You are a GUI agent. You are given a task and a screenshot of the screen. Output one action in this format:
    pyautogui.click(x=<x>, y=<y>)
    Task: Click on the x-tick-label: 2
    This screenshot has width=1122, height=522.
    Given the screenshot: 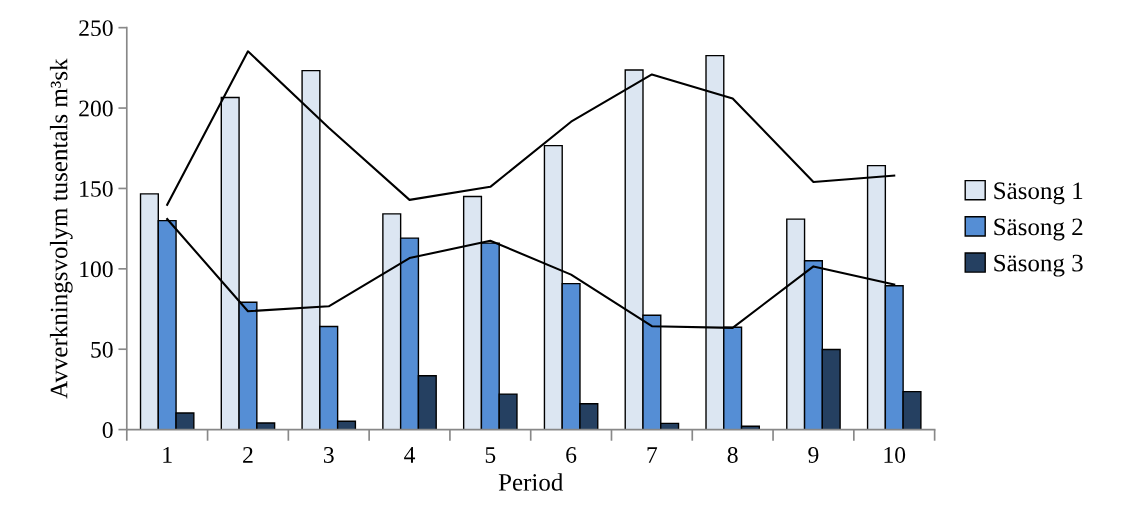 What is the action you would take?
    pyautogui.click(x=248, y=455)
    